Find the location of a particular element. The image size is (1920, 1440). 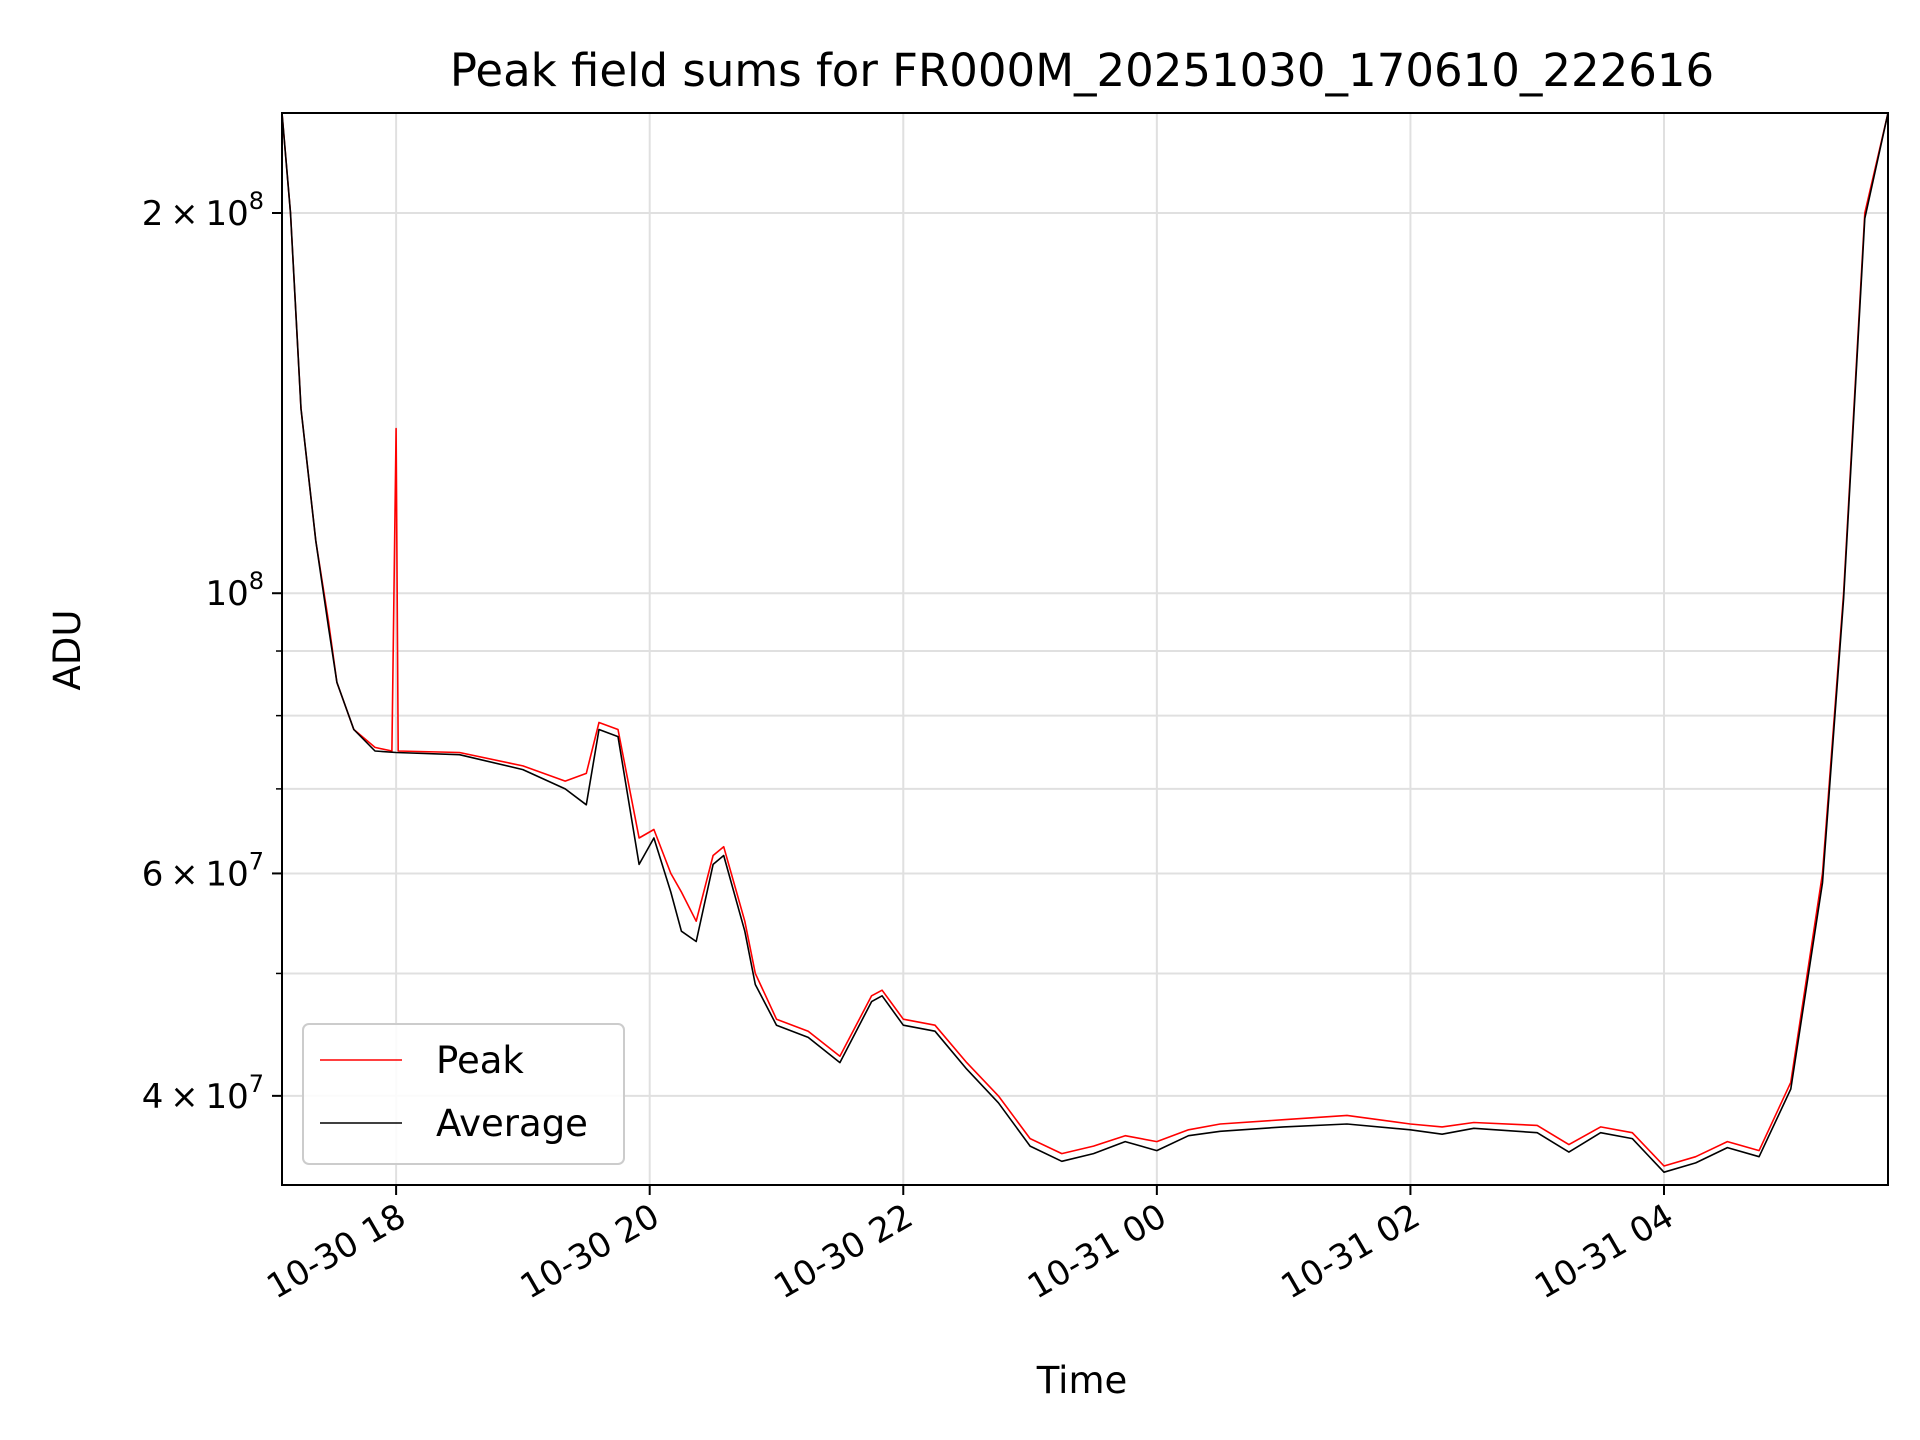

y-axis-title: ADU is located at coordinates (67, 650).